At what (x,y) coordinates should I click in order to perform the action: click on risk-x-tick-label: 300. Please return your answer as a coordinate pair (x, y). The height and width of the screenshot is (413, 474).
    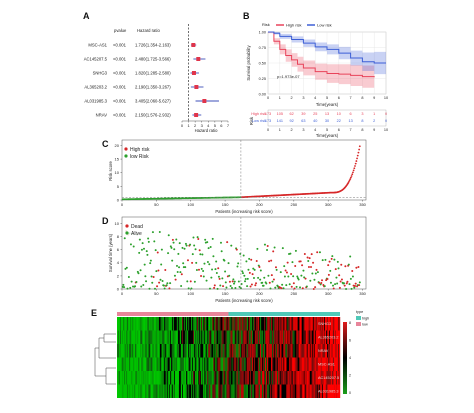
    Looking at the image, I should click on (328, 204).